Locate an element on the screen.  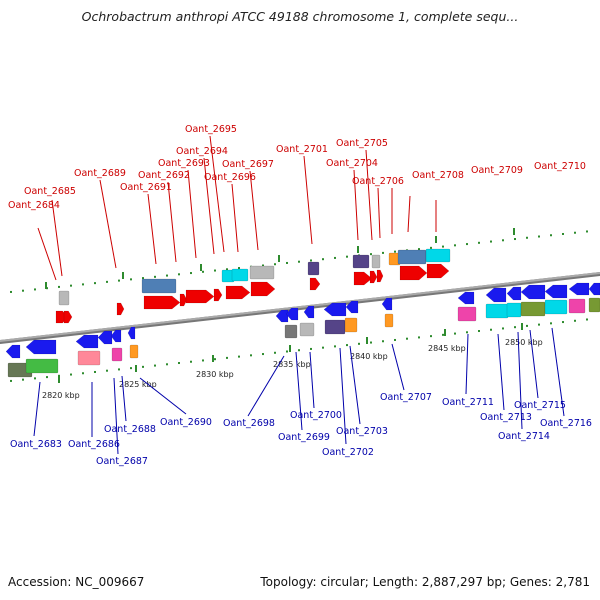
bottom-gene-label: Oant_2687 is located at coordinates (122, 461).